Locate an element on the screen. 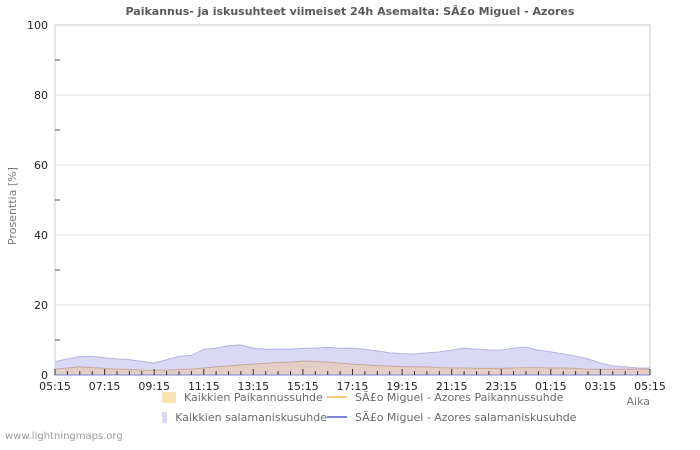 Image resolution: width=700 pixels, height=450 pixels. area-series is located at coordinates (352, 359).